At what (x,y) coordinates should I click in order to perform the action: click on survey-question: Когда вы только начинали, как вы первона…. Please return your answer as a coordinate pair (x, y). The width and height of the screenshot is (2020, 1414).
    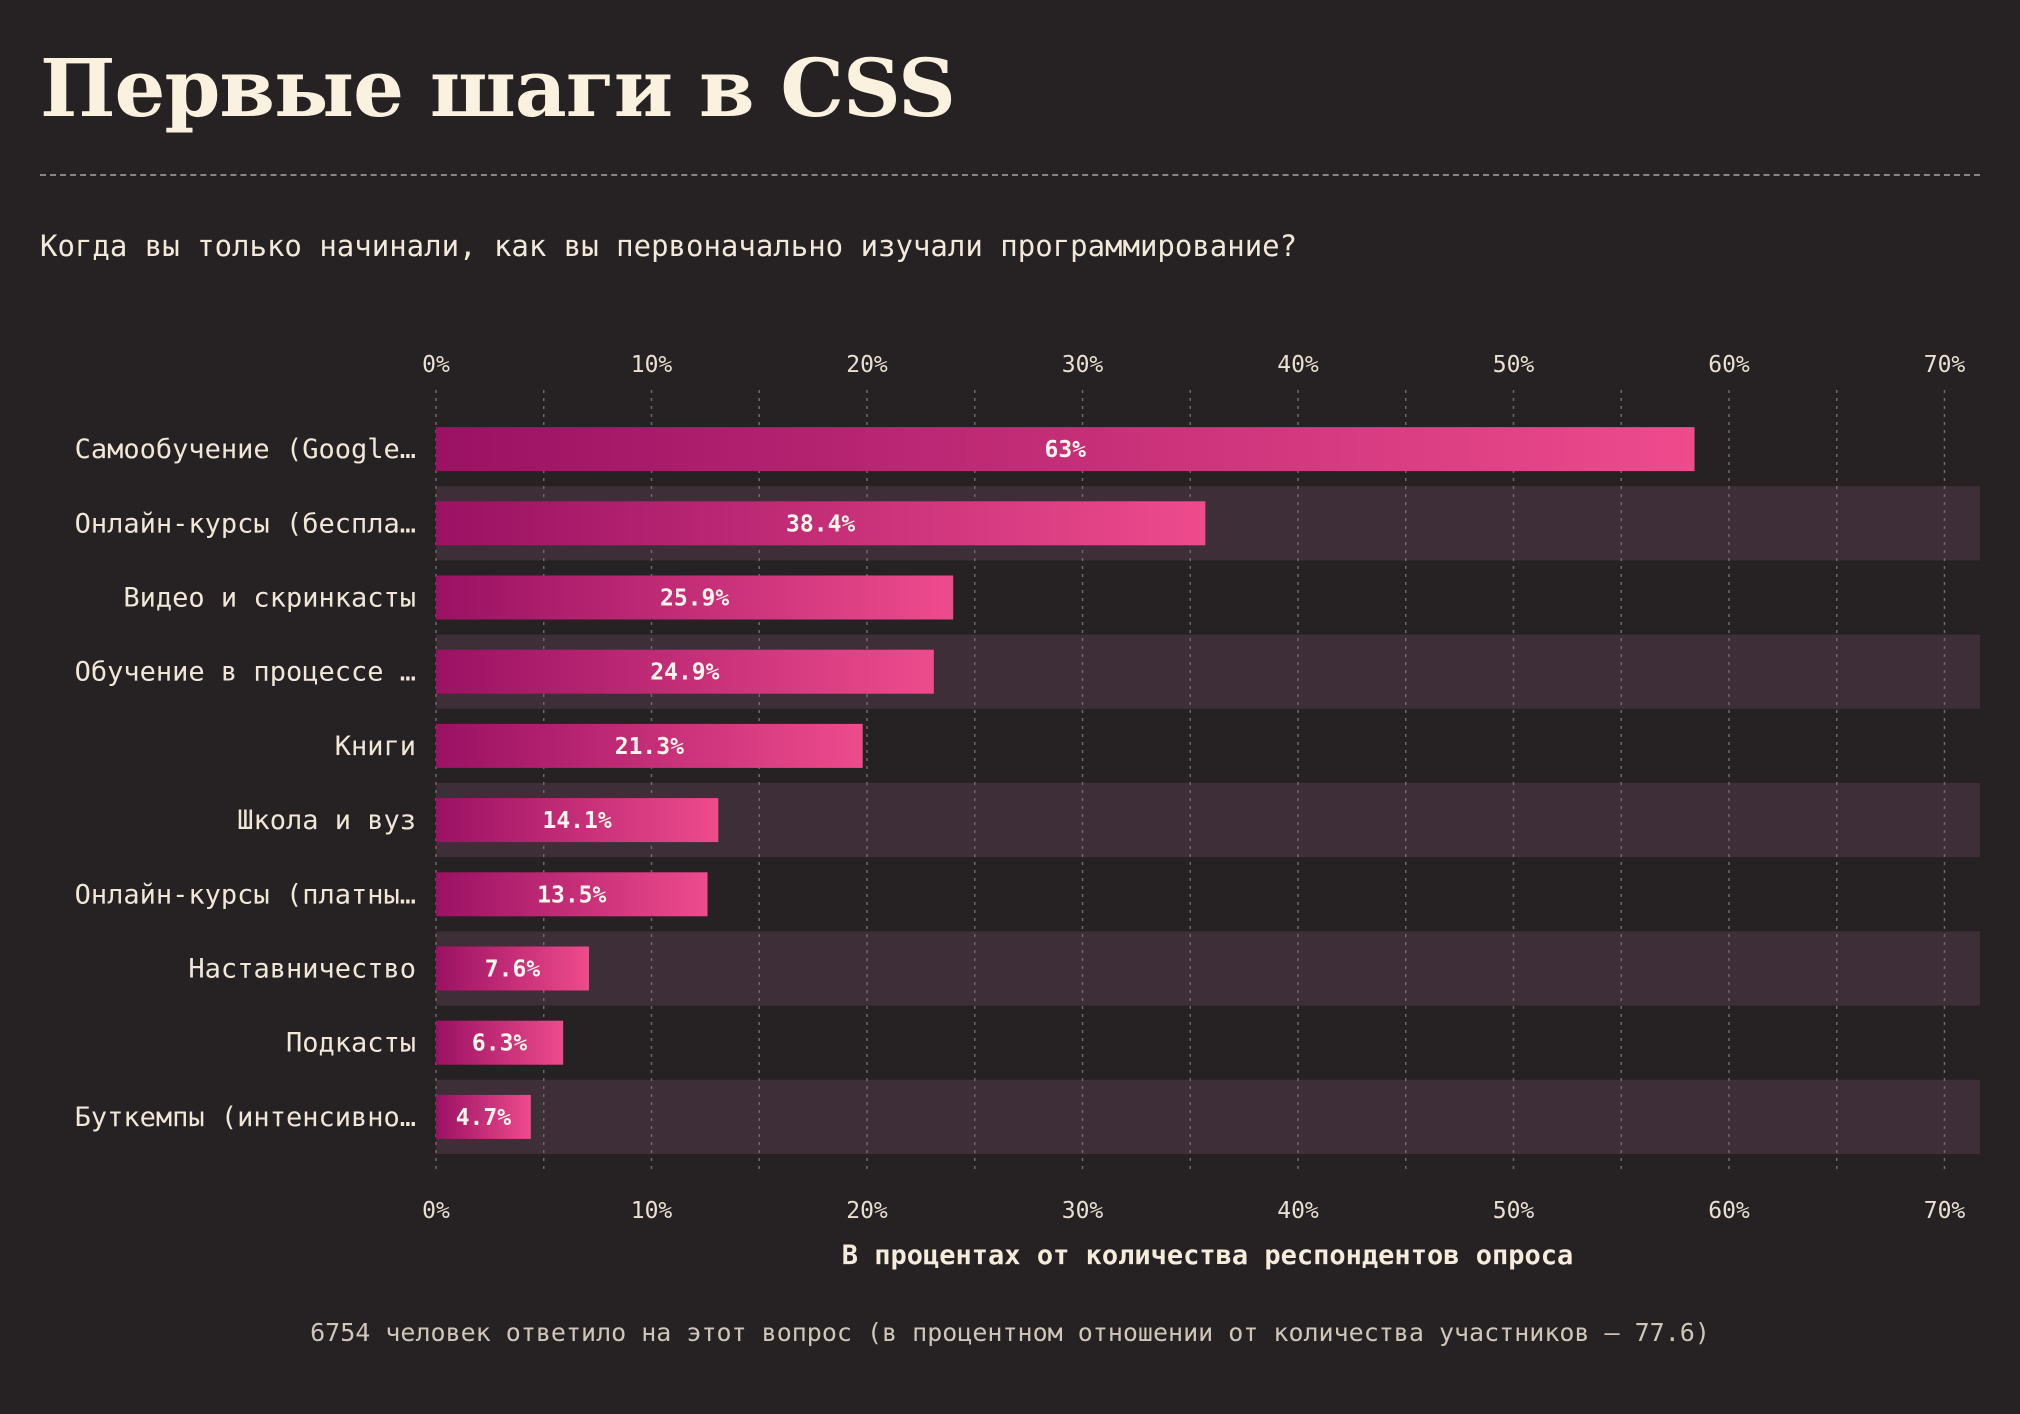
    Looking at the image, I should click on (669, 246).